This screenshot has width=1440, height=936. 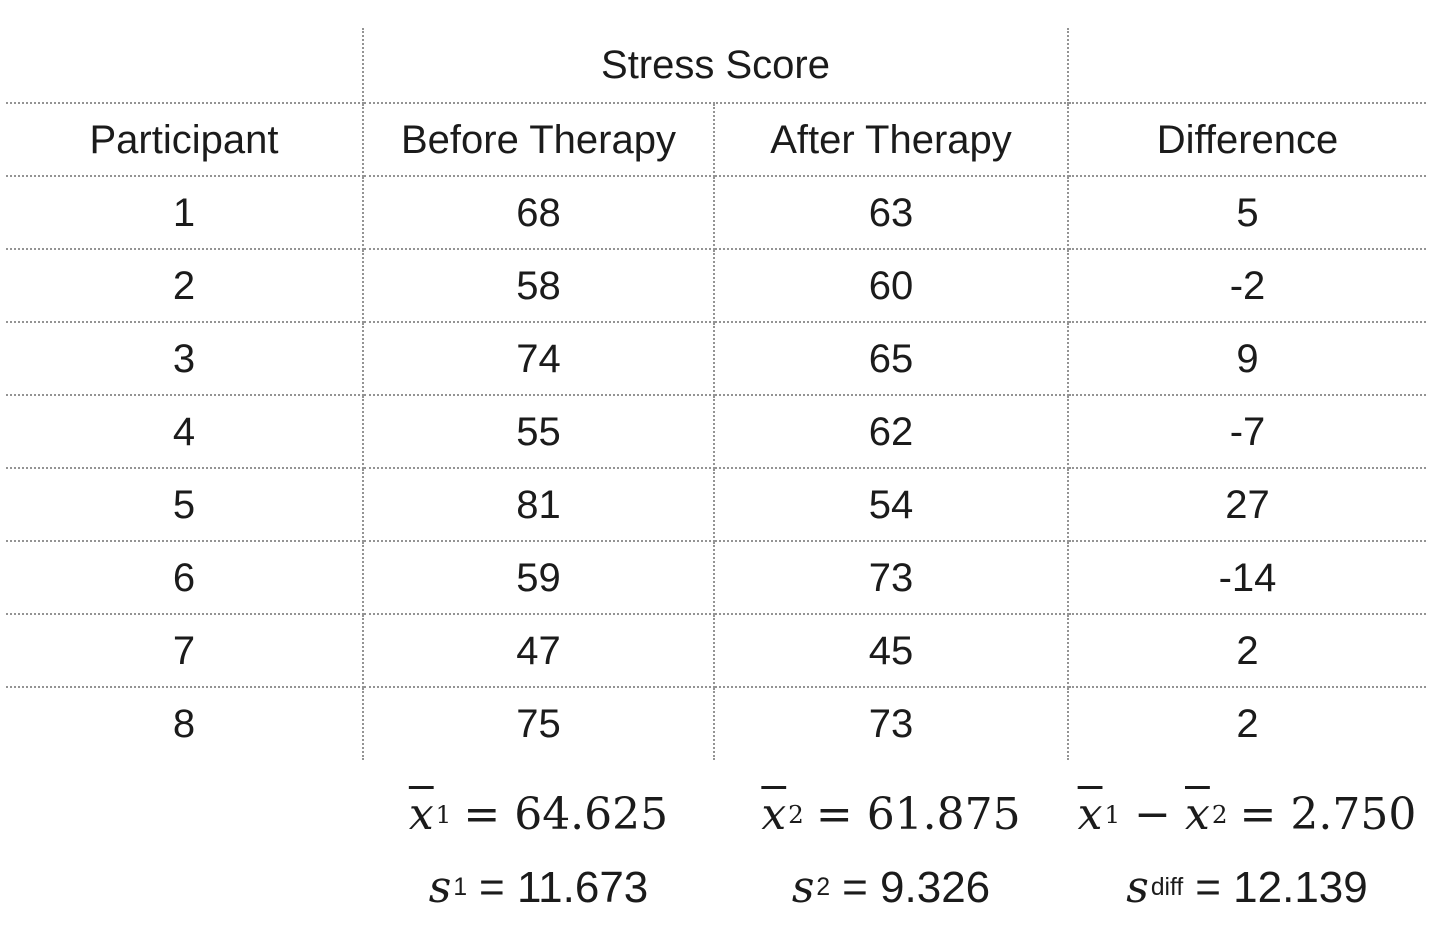 What do you see at coordinates (891, 505) in the screenshot?
I see `cell-after: 54` at bounding box center [891, 505].